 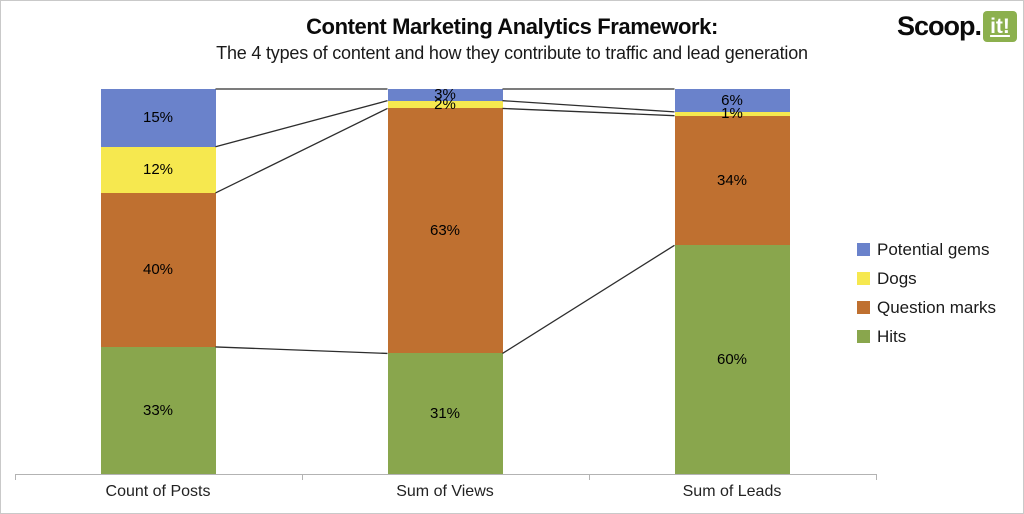 I want to click on segment-label: 12%, so click(x=158, y=170).